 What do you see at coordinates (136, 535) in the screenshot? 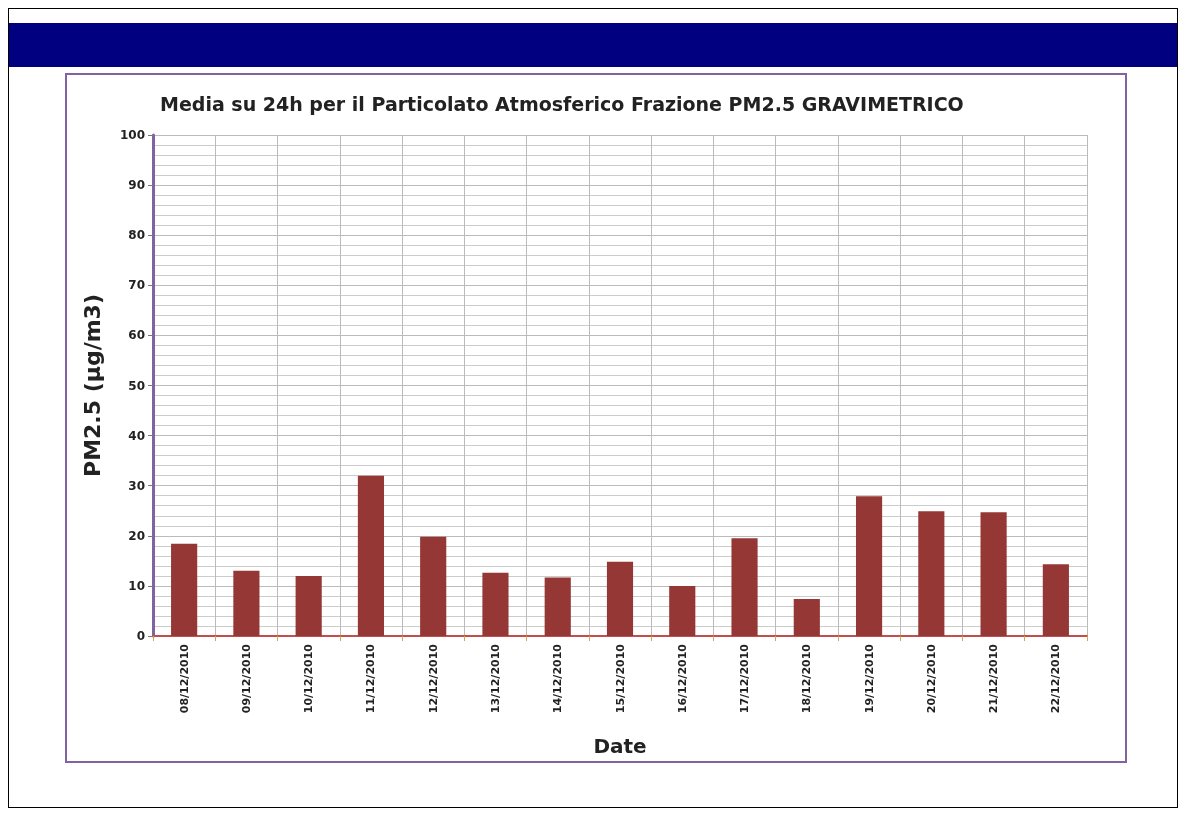
I see `y-tick-label: 20` at bounding box center [136, 535].